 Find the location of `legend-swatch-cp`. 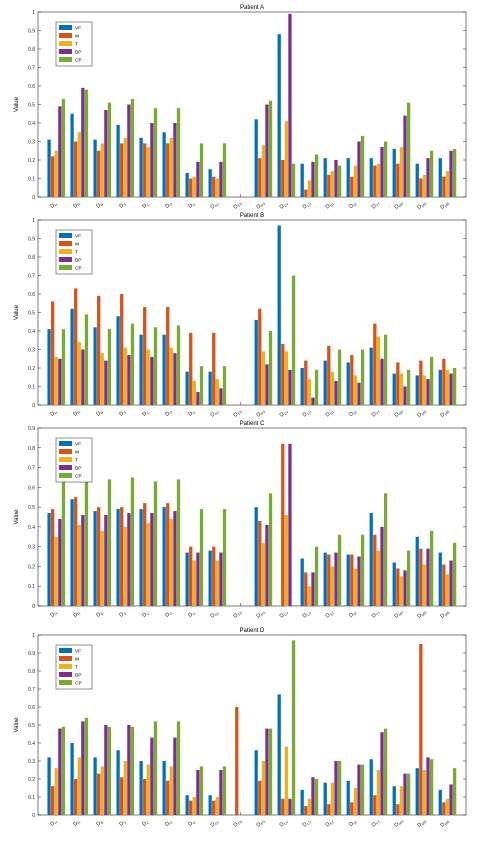

legend-swatch-cp is located at coordinates (65, 267).